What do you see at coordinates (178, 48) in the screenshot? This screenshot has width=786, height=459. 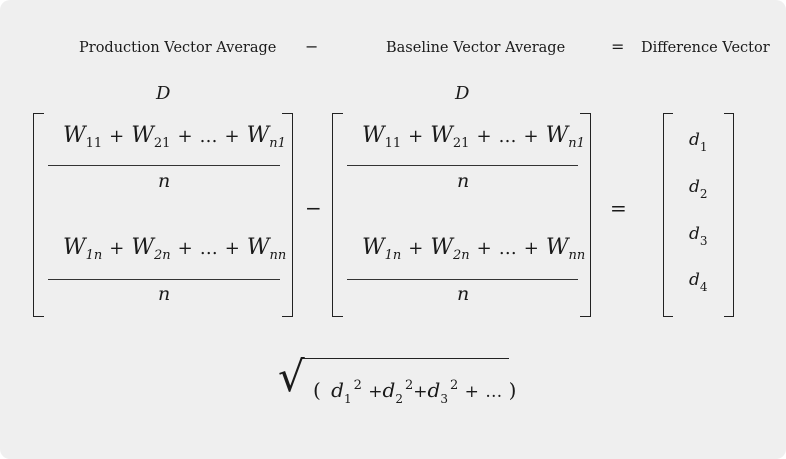 I see `header-production: Production Vector Average` at bounding box center [178, 48].